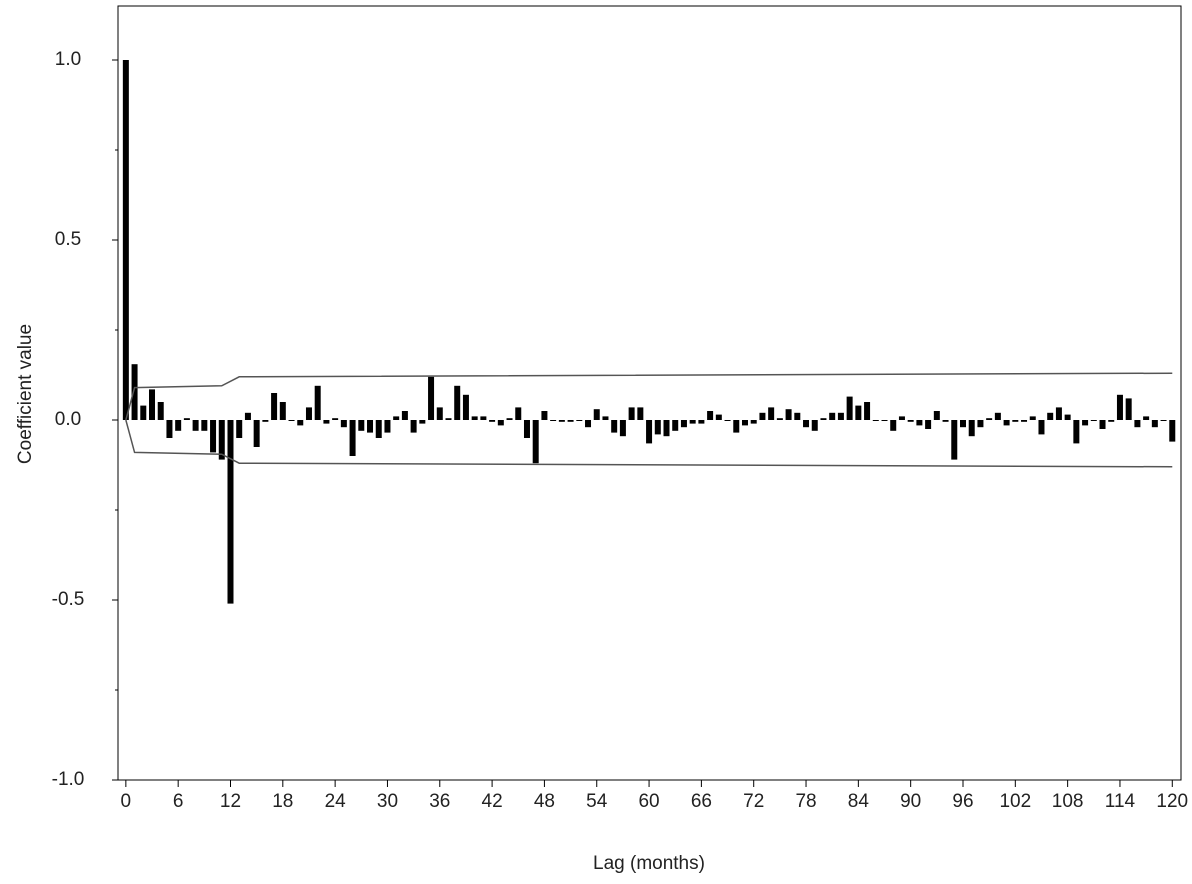 This screenshot has height=884, width=1192. I want to click on x-tick-label: 84, so click(859, 801).